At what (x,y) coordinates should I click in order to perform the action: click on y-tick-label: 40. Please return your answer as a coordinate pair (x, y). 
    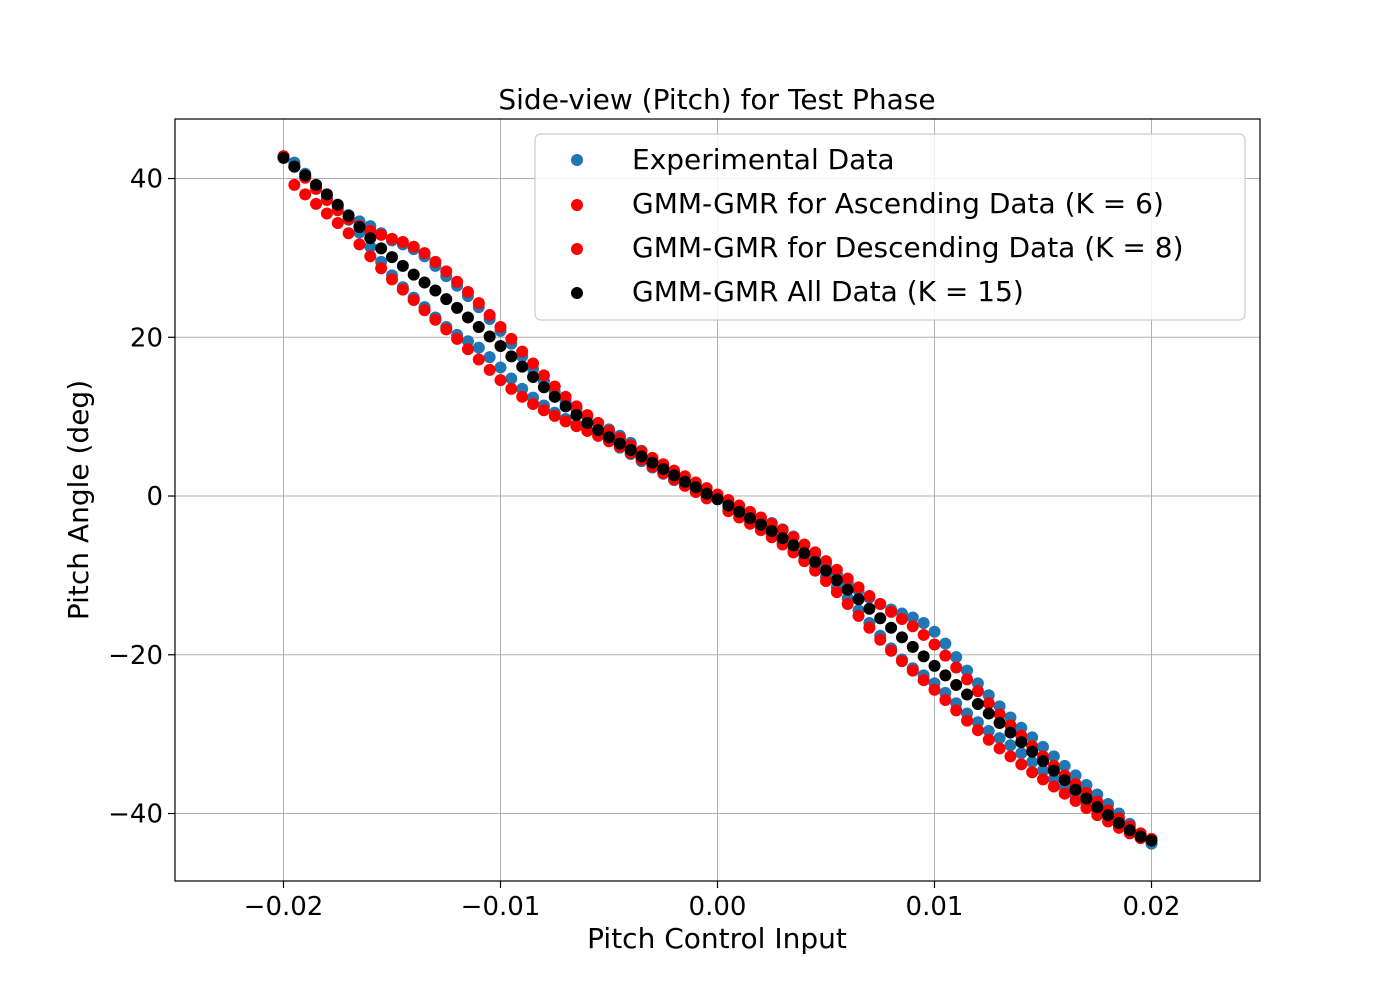
    Looking at the image, I should click on (146, 180).